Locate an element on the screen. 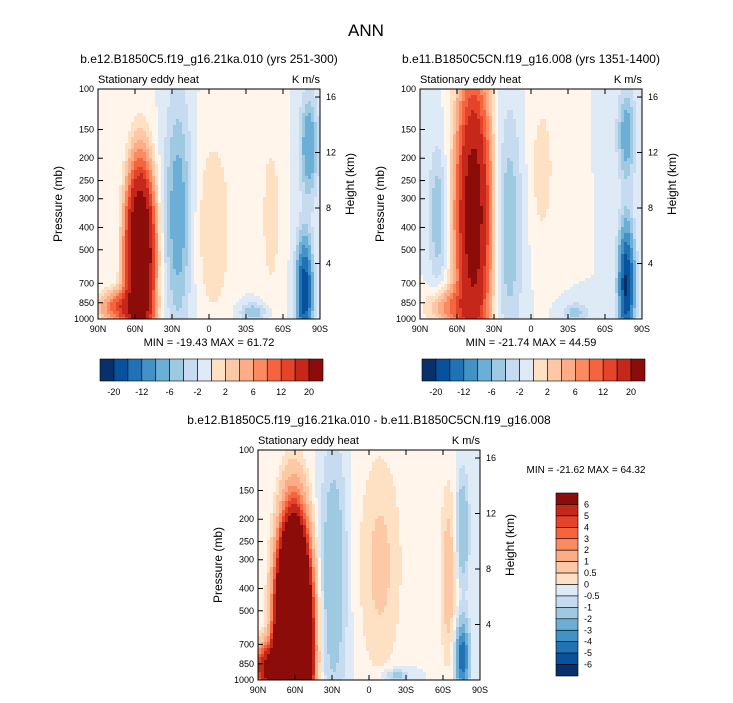 Image resolution: width=733 pixels, height=703 pixels. y2-tick-label: 12 is located at coordinates (491, 514).